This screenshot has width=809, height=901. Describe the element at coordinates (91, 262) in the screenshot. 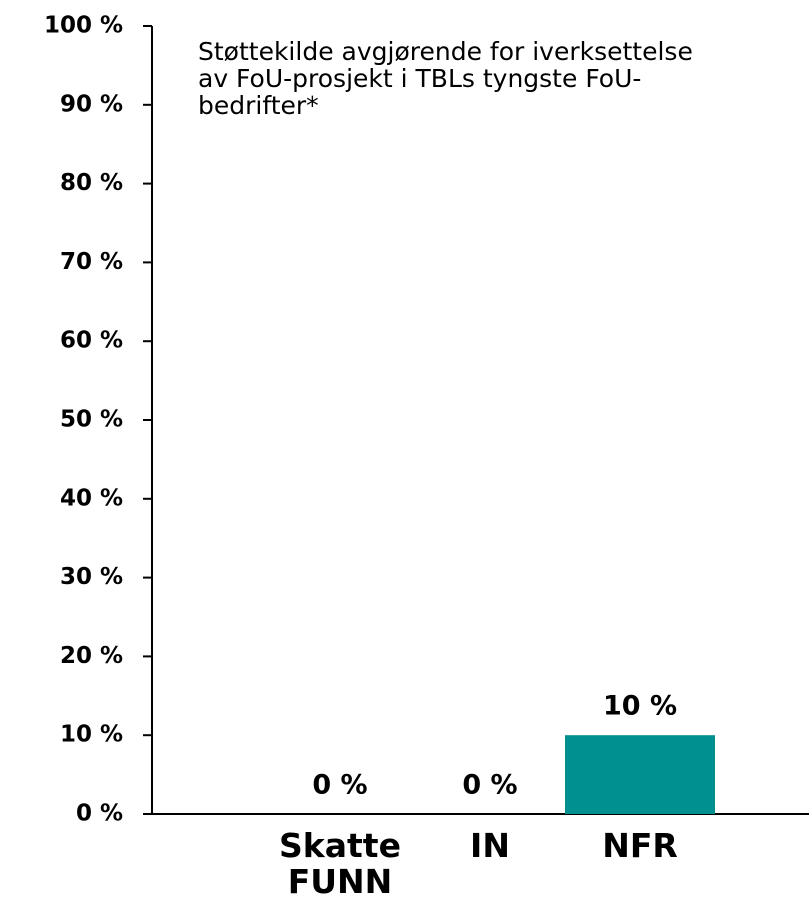

I see `y-tick-label: 70 %` at that location.